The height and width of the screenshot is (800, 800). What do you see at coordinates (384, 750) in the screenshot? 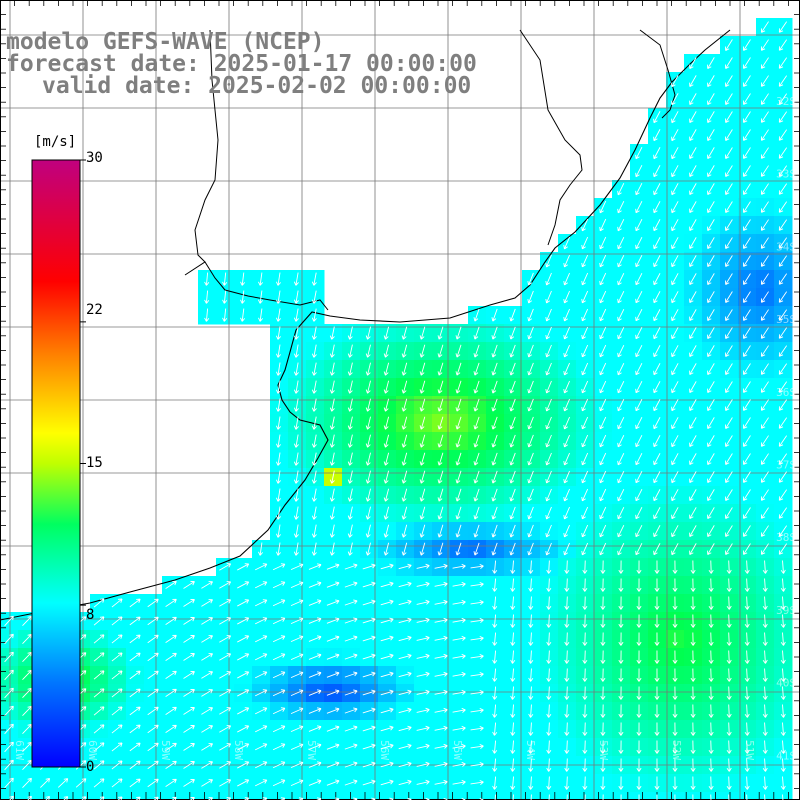
I see `longitude-labels: 61W 60W 59W 58W 57W 56W 55W 54W 53W 52W 51W` at bounding box center [384, 750].